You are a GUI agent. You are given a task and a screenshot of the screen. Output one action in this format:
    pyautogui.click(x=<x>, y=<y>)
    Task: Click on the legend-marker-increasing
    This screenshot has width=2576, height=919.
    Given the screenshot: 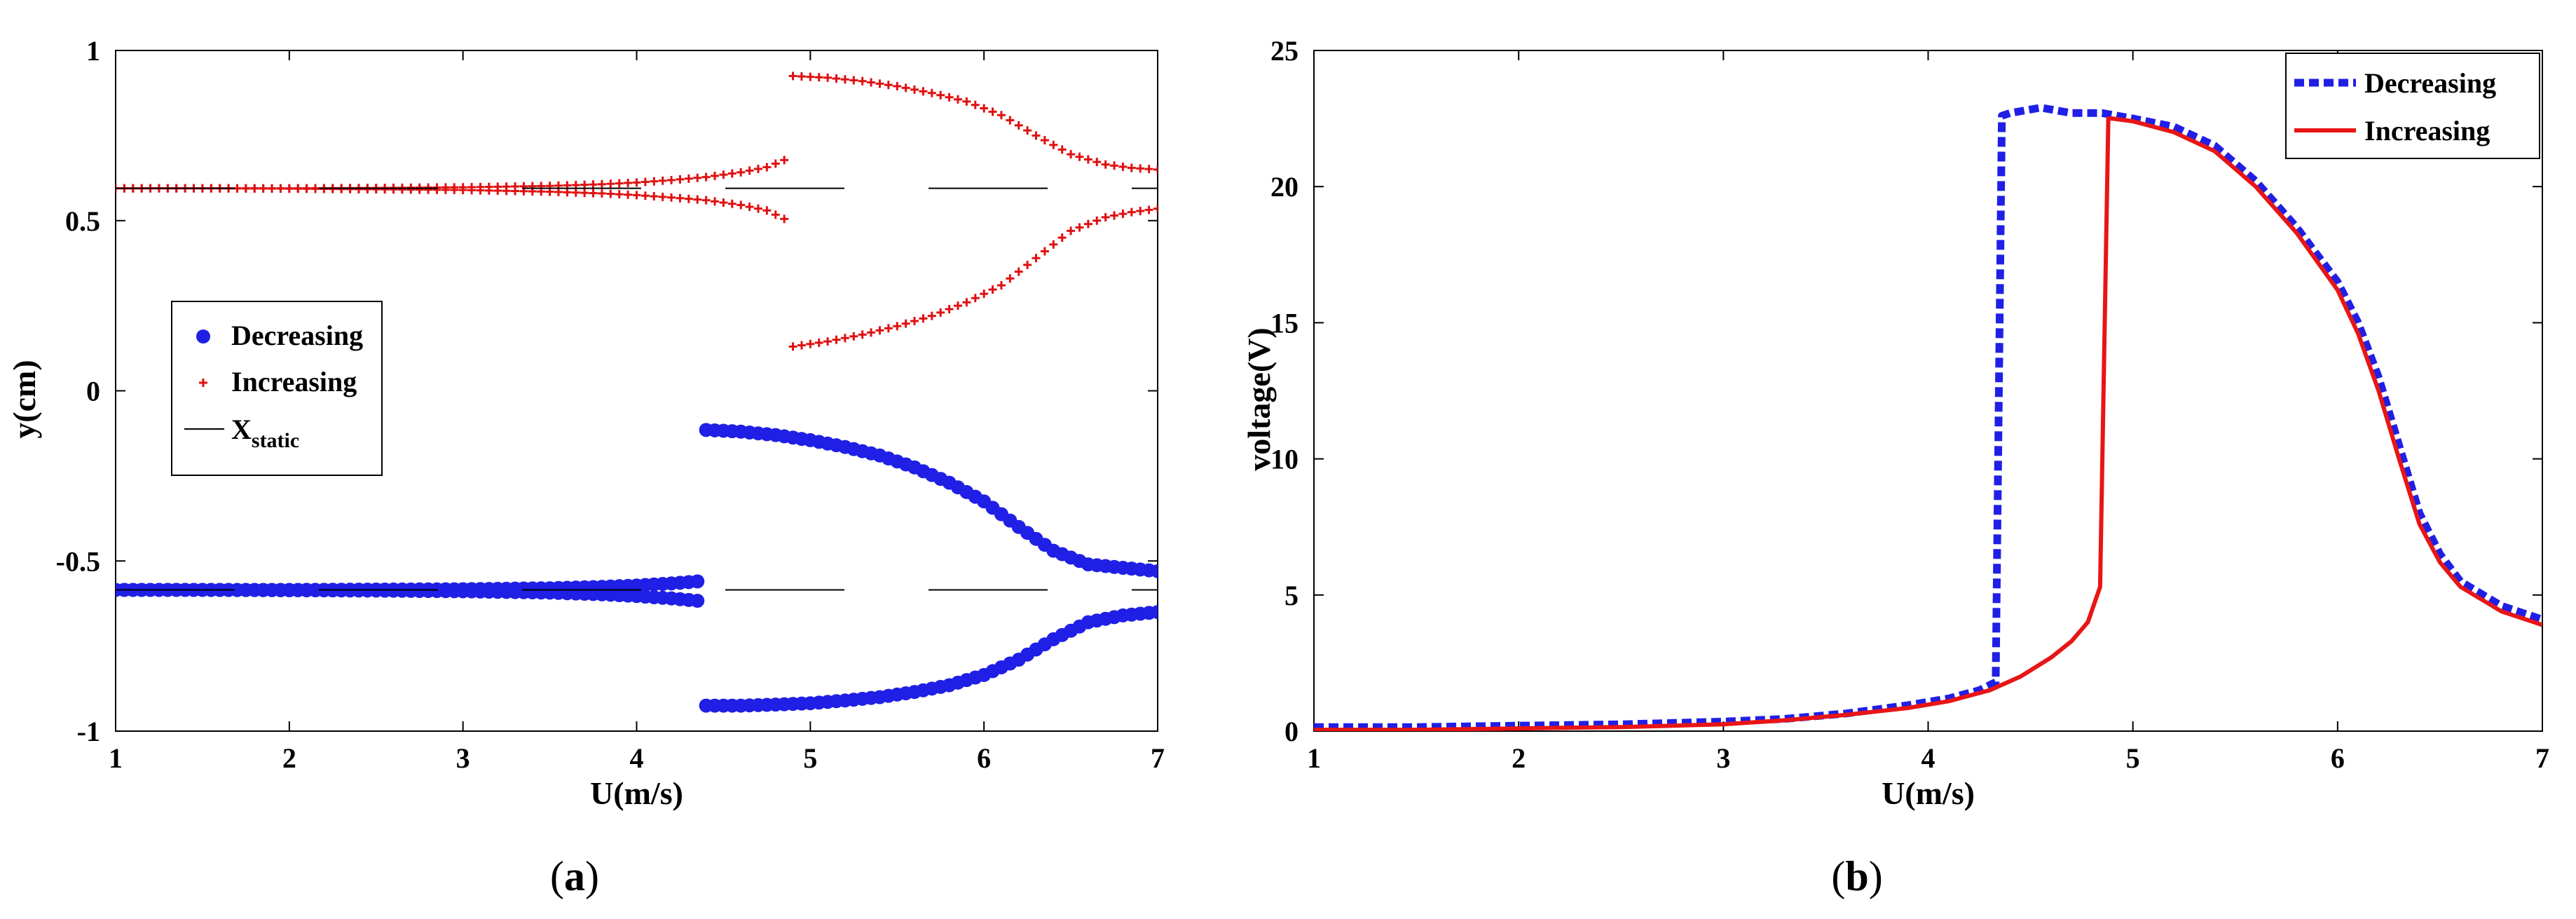 What is the action you would take?
    pyautogui.click(x=203, y=383)
    